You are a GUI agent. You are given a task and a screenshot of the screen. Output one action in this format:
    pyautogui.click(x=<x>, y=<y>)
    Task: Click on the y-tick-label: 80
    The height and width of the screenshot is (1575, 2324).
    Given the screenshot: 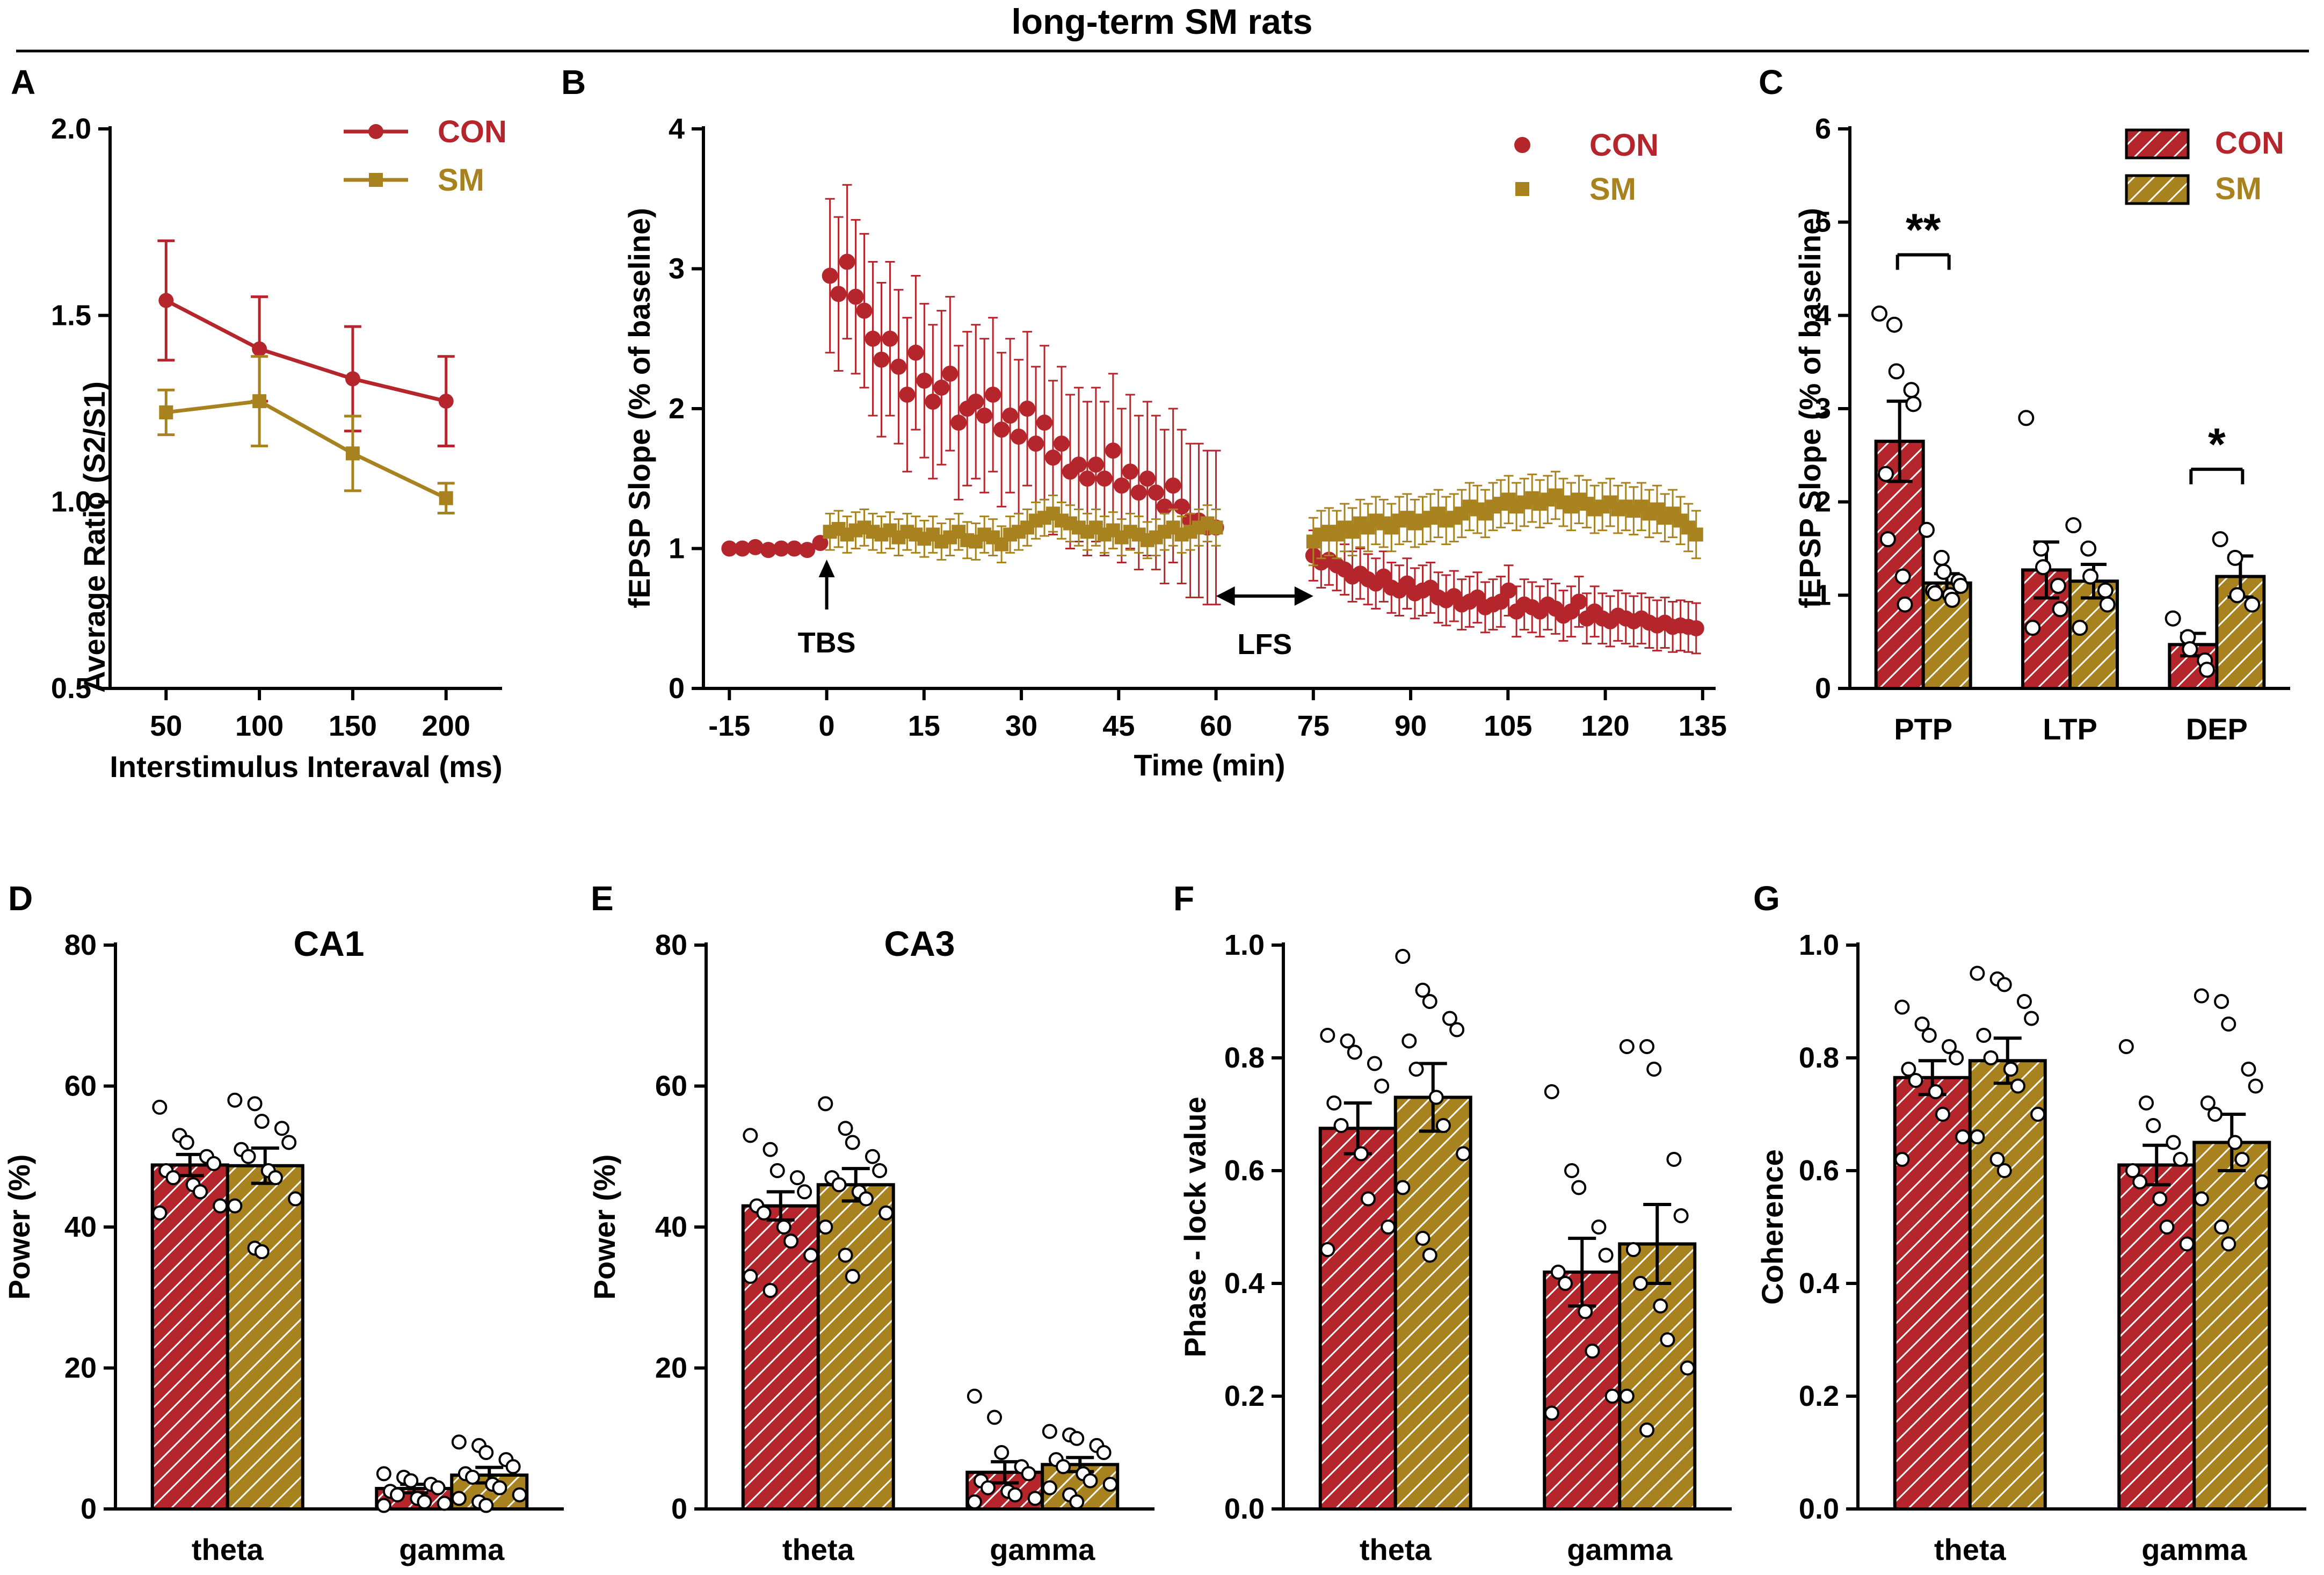 What is the action you would take?
    pyautogui.click(x=671, y=945)
    